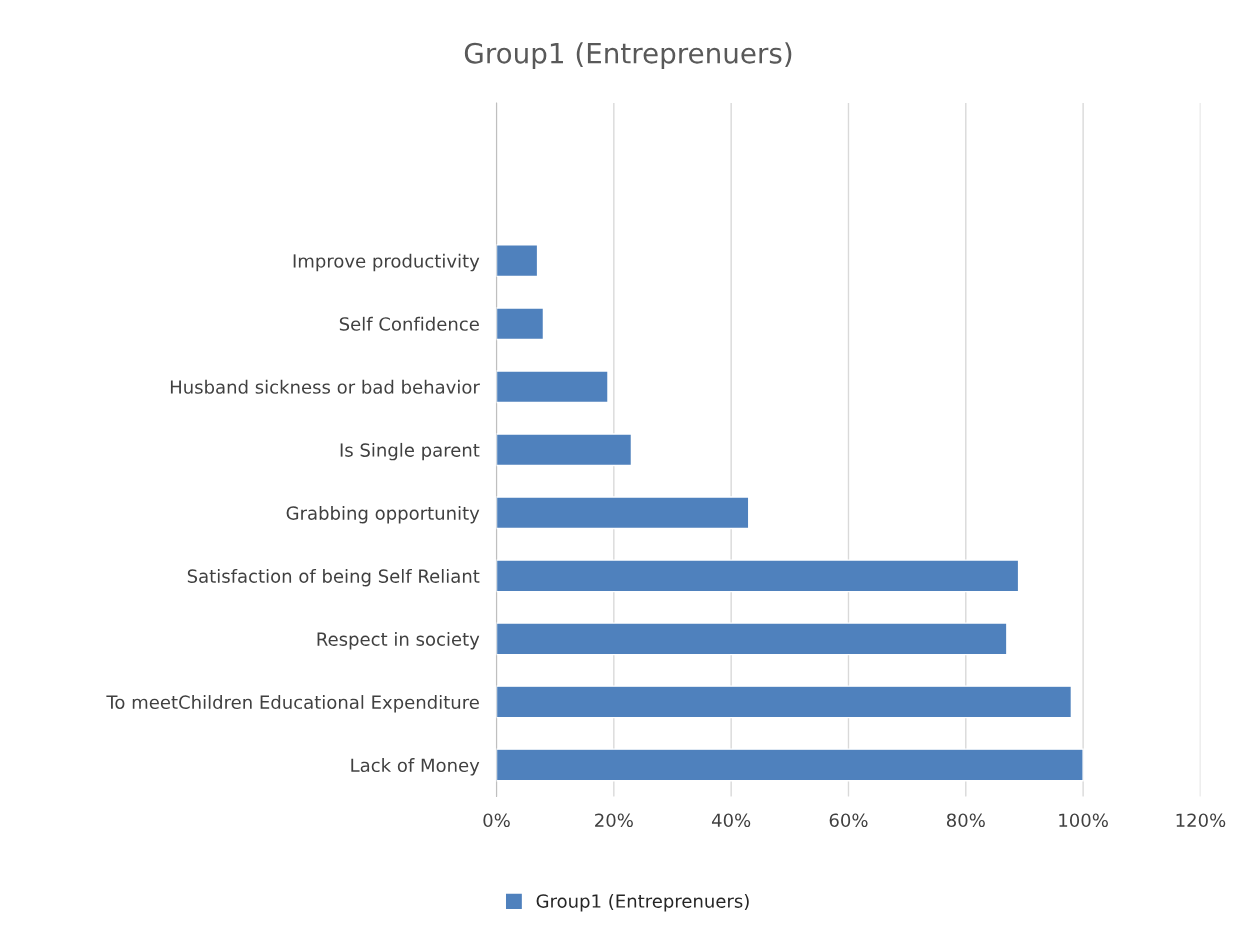 The image size is (1257, 937). What do you see at coordinates (1083, 820) in the screenshot?
I see `x-tick-label: 100%` at bounding box center [1083, 820].